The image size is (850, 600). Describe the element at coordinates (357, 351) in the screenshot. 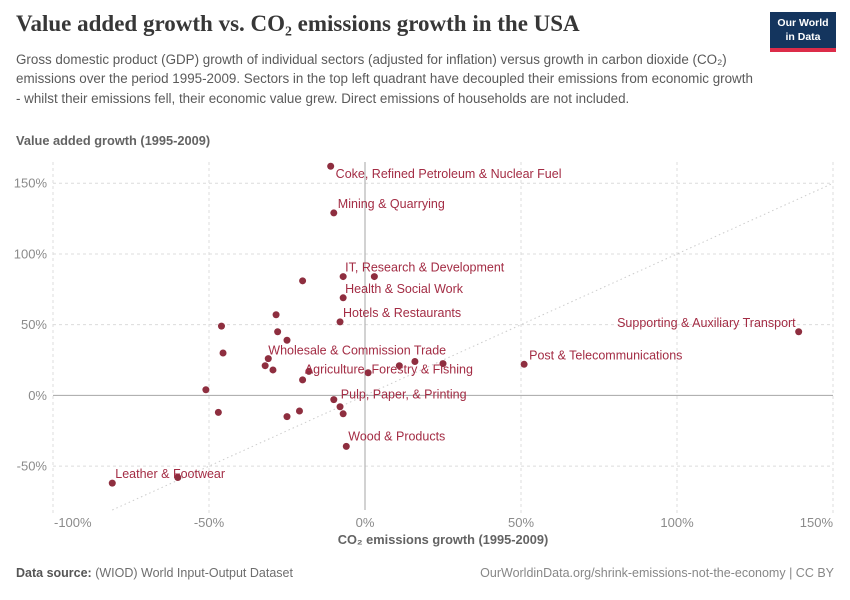

I see `point-label: Wholesale & Commission Trade` at that location.